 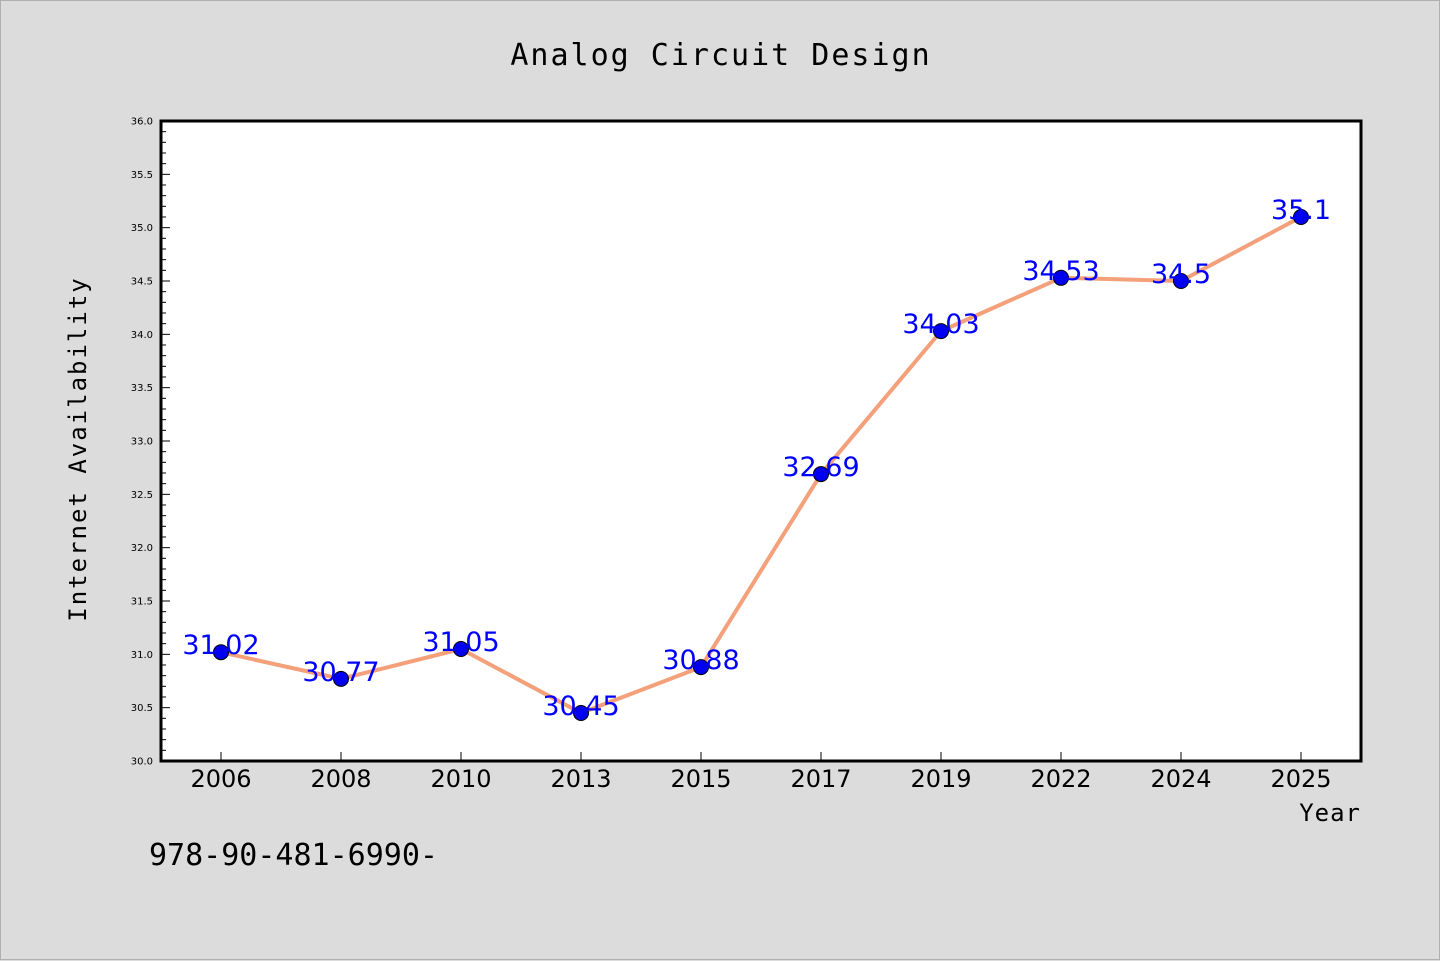 I want to click on data-label: 30.77, so click(x=340, y=672).